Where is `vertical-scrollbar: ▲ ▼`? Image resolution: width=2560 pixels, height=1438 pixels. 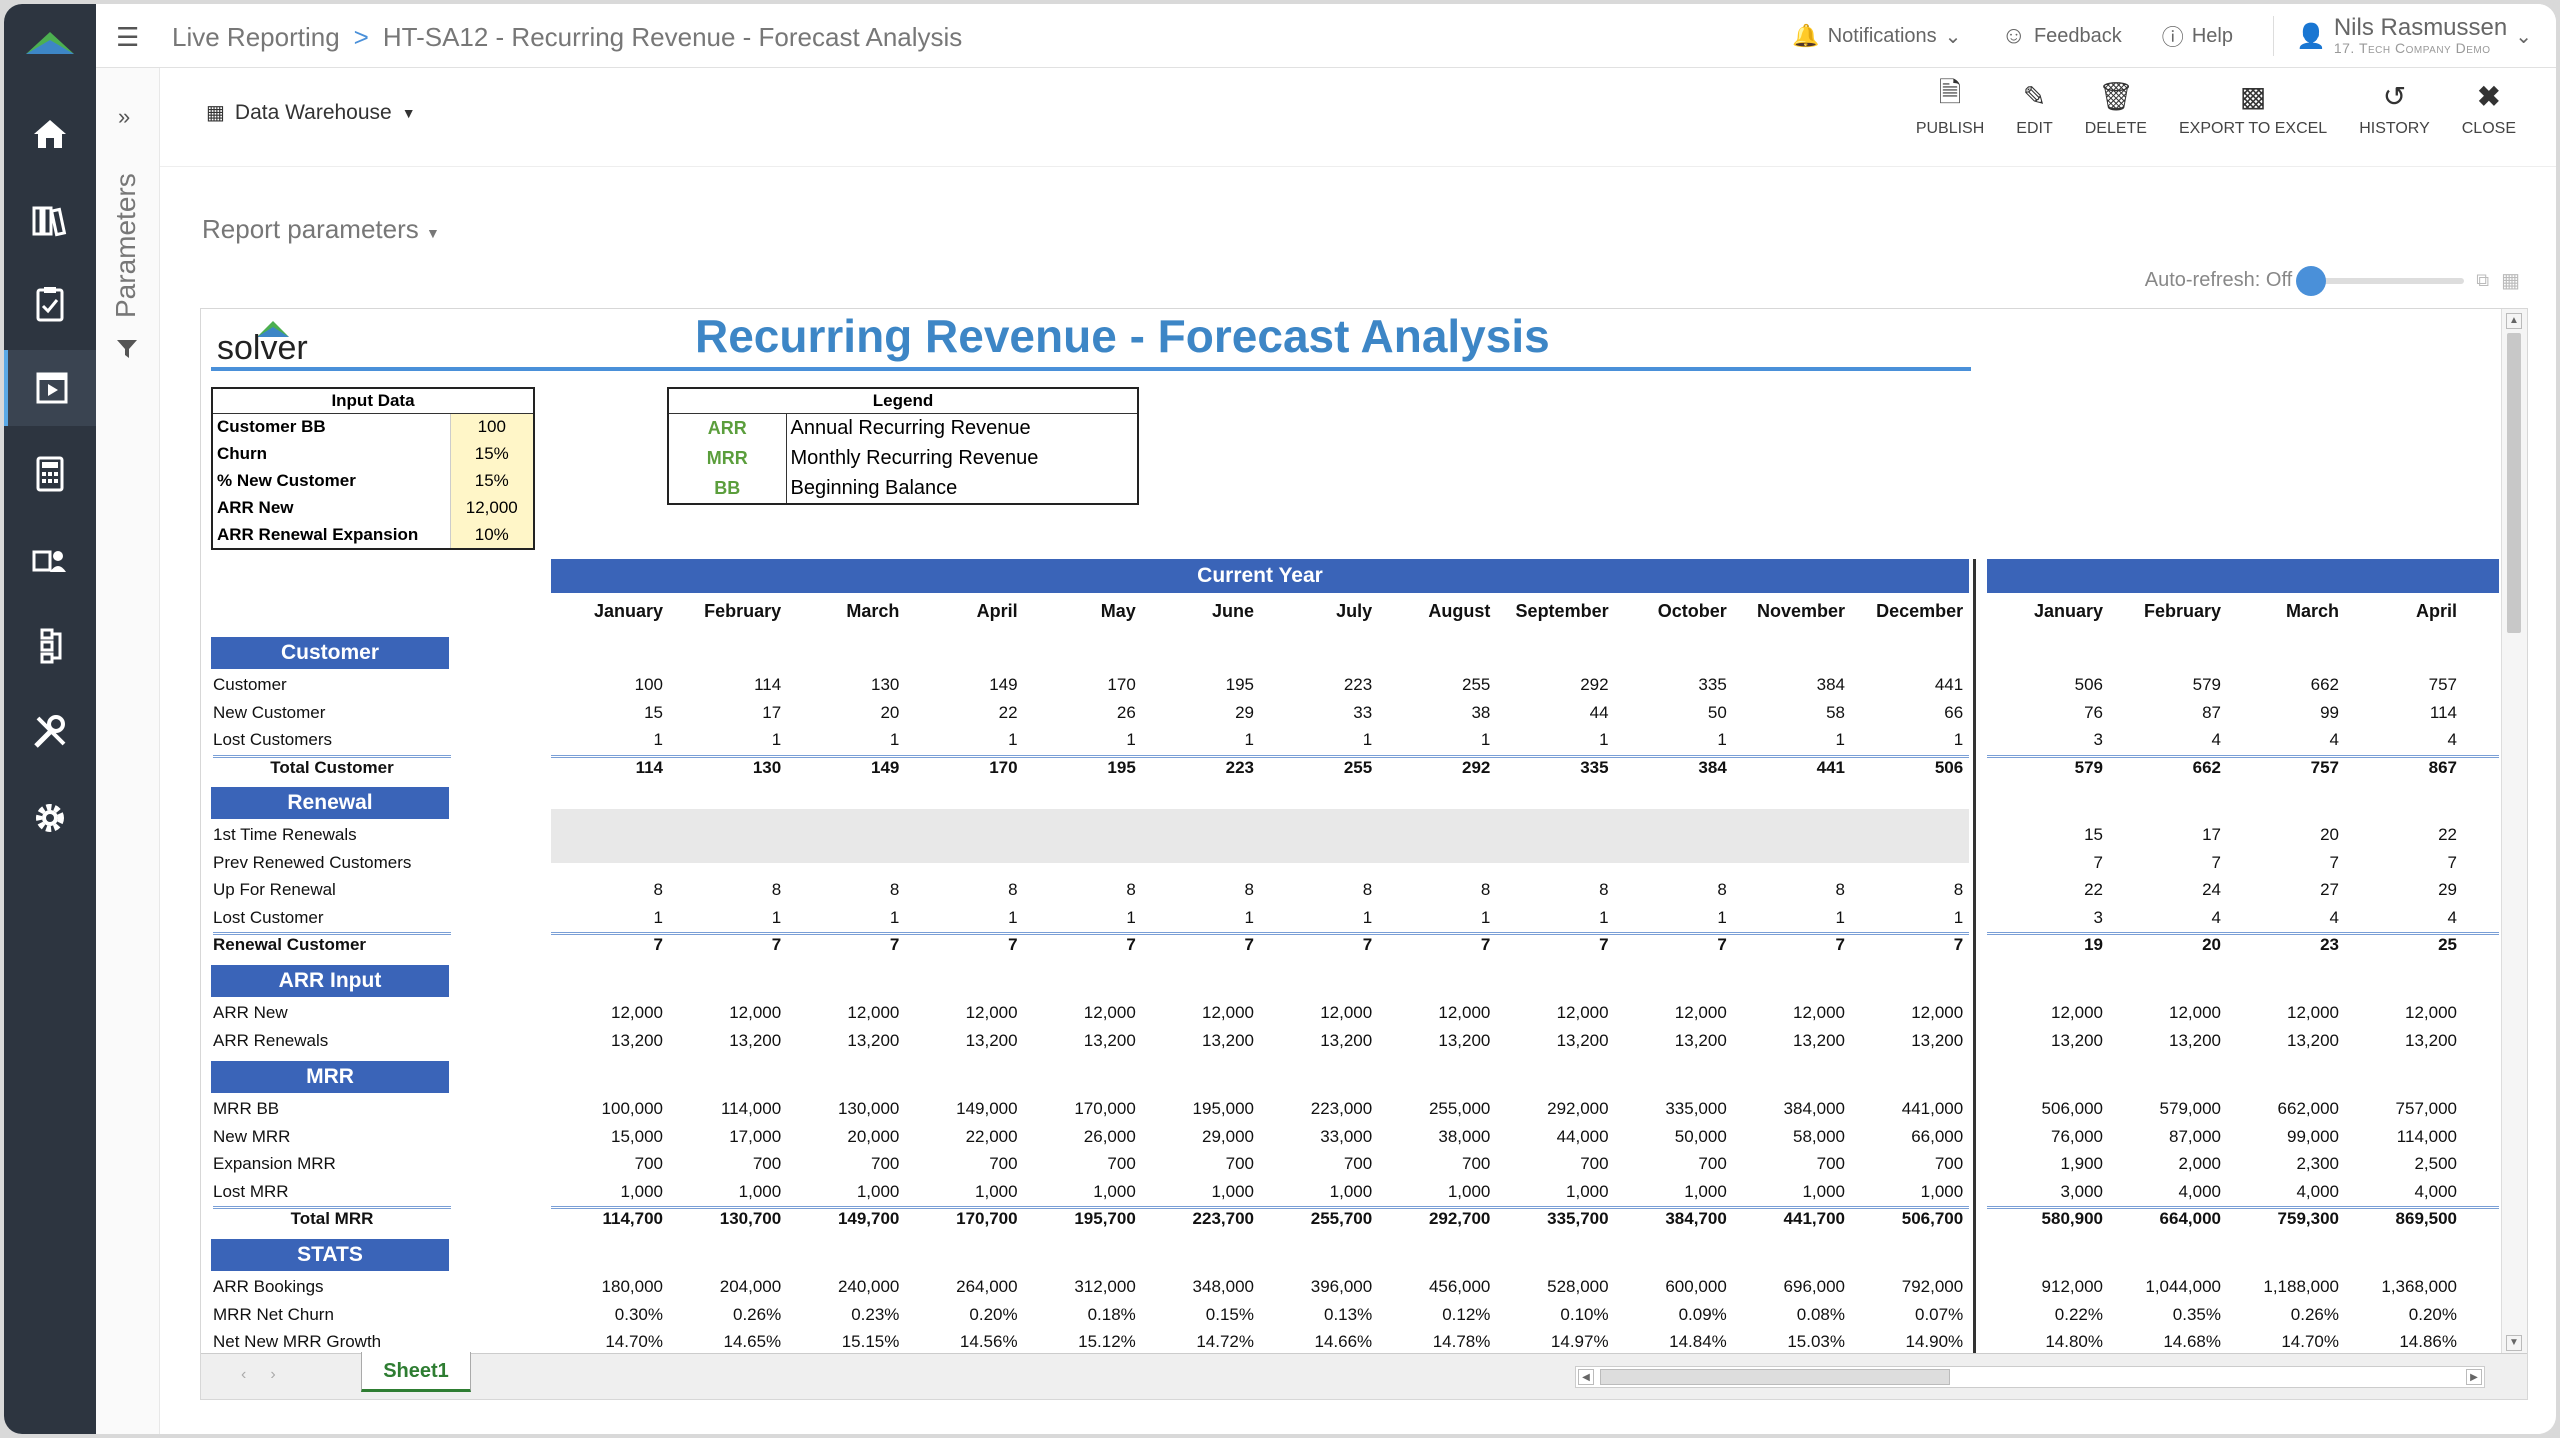
vertical-scrollbar: ▲ ▼ is located at coordinates (2514, 832).